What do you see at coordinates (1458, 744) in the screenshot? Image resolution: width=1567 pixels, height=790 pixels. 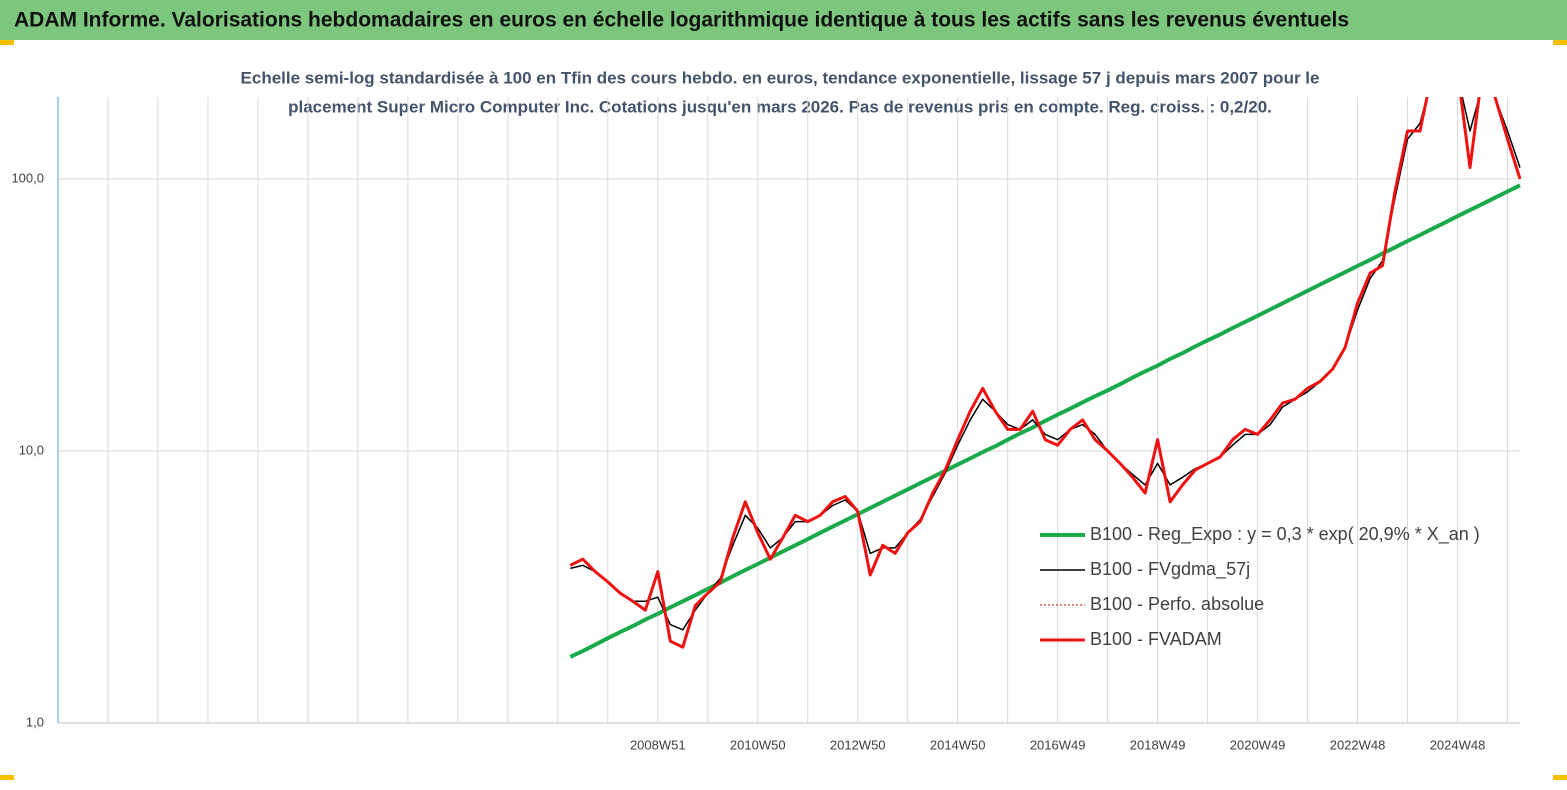 I see `x-tick-label: 2024W48` at bounding box center [1458, 744].